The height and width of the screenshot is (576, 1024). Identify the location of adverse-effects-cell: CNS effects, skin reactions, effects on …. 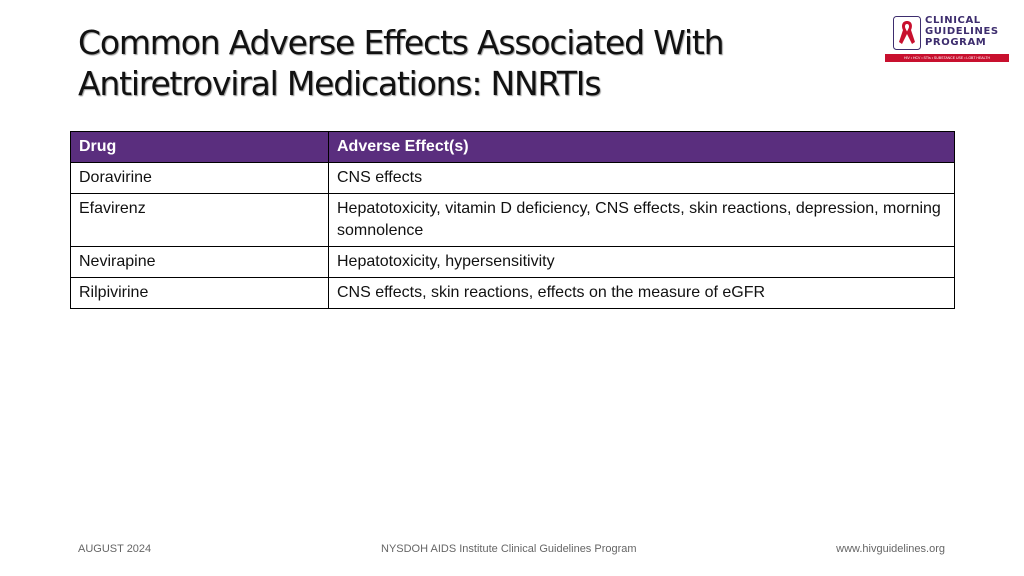
(641, 293).